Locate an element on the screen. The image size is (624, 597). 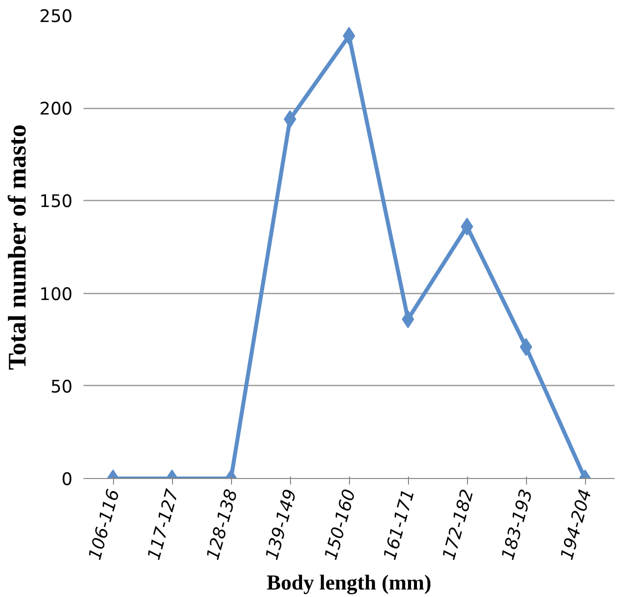
x-tick-label: 128-138 is located at coordinates (222, 524).